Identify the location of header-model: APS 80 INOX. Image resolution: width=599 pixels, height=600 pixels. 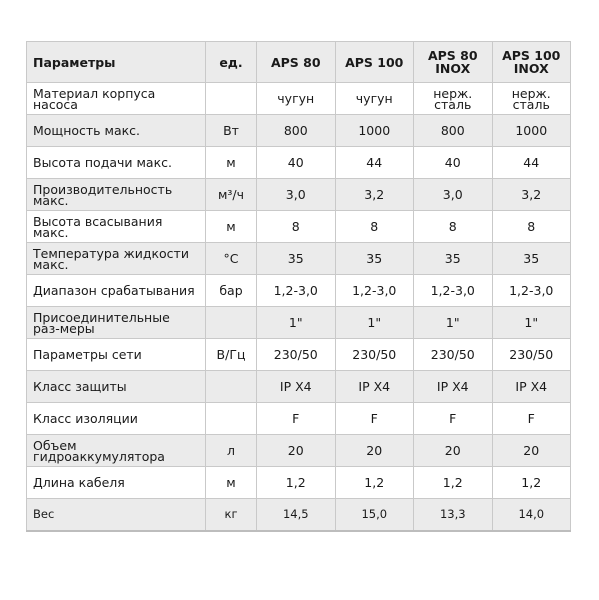
(453, 62).